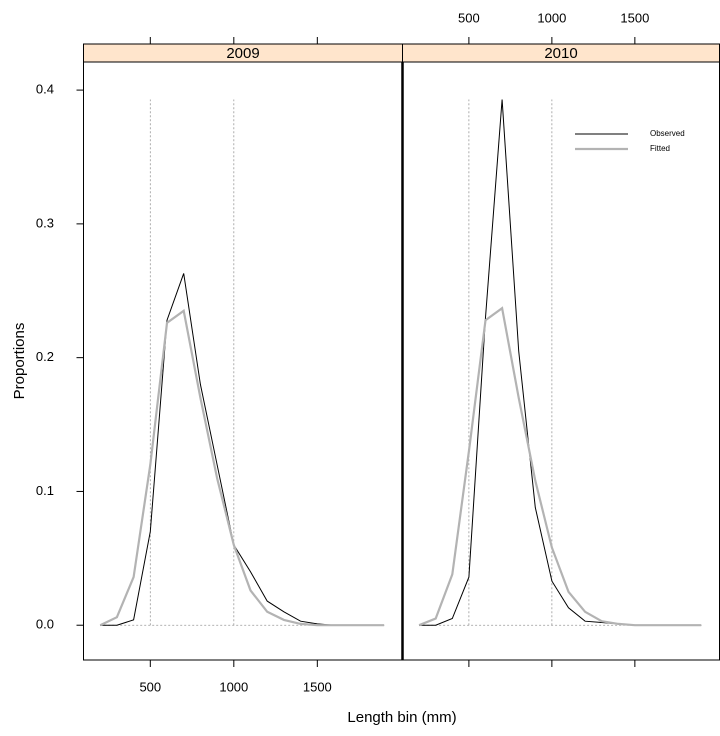 The height and width of the screenshot is (736, 720). Describe the element at coordinates (242, 53) in the screenshot. I see `strip-title: 2009` at that location.